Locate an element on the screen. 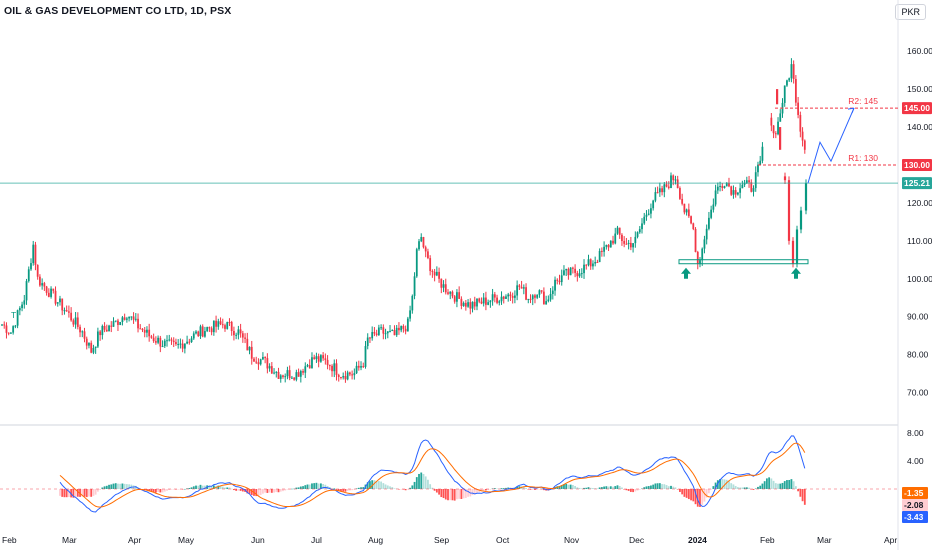 The height and width of the screenshot is (550, 932). macd-value-tag is located at coordinates (915, 517).